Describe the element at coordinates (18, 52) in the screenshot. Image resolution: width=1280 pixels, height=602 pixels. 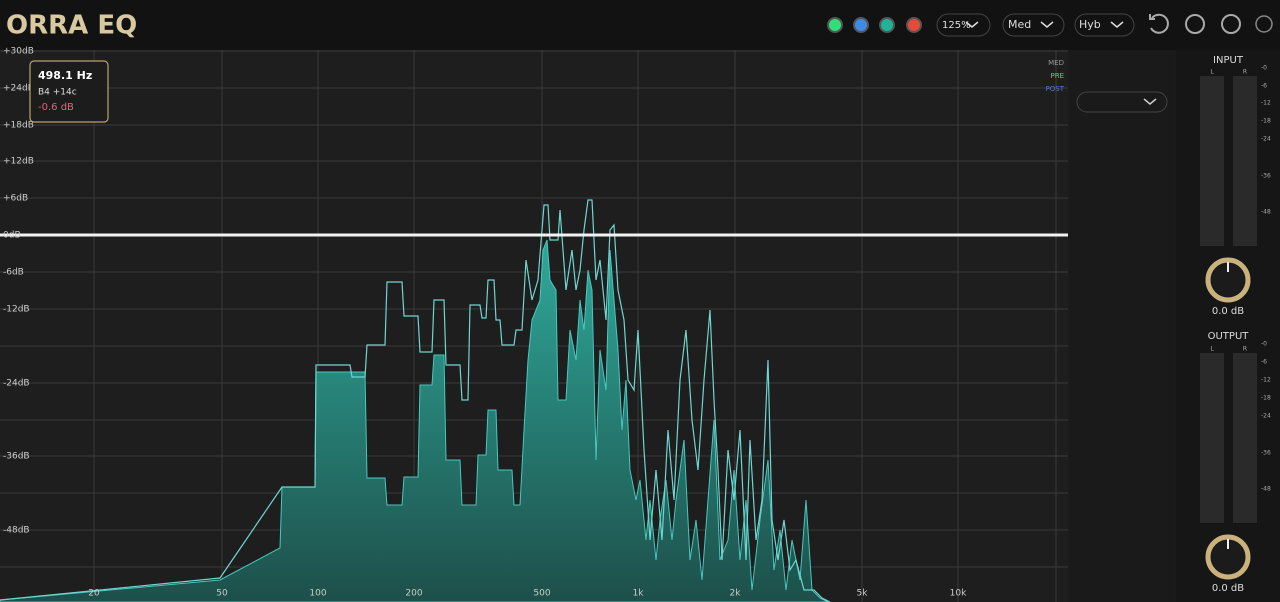
I see `db-label: +30dB` at that location.